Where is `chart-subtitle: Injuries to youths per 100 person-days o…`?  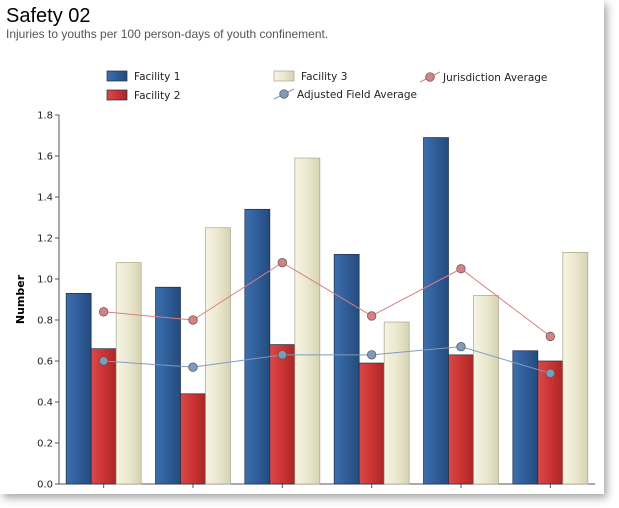
chart-subtitle: Injuries to youths per 100 person-days o… is located at coordinates (167, 34).